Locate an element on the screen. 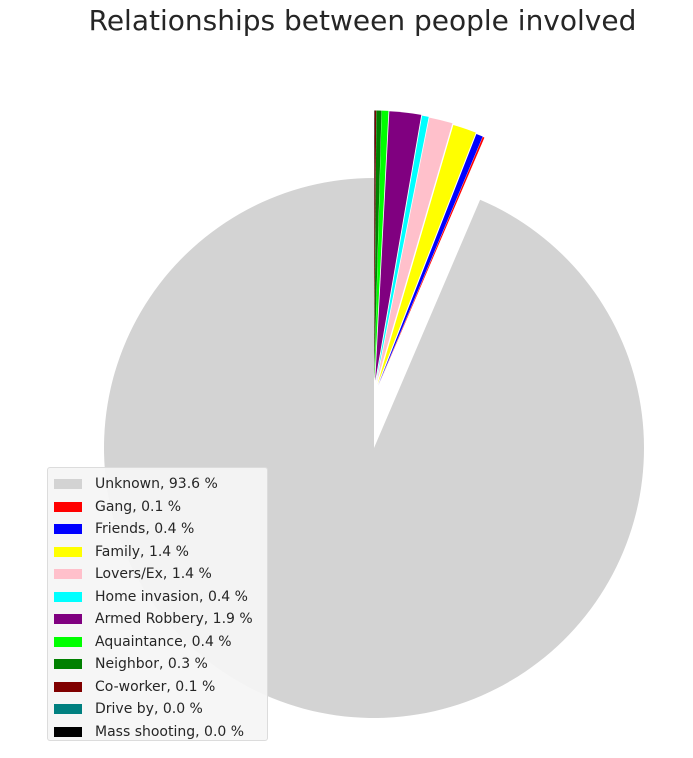 Image resolution: width=693 pixels, height=758 pixels. legend-entry: Drive by, 0.0 % is located at coordinates (160, 709).